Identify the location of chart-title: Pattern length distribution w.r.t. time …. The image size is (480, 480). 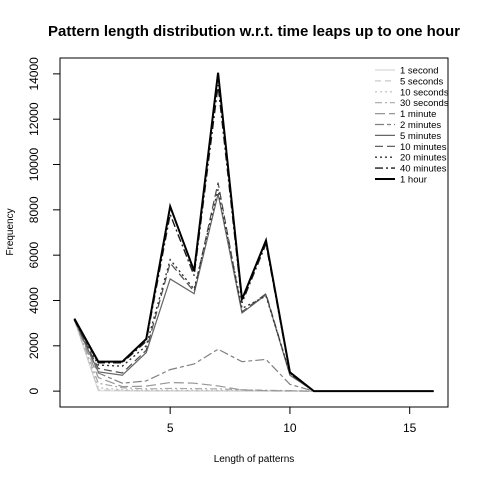
(254, 31).